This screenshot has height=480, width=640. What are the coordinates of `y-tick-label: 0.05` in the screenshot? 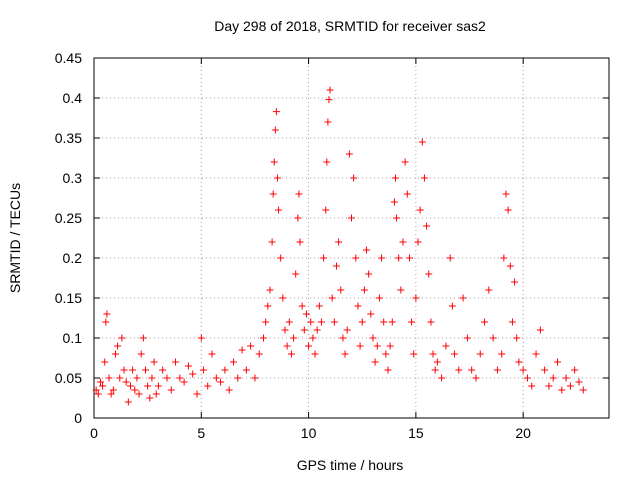 It's located at (68, 378).